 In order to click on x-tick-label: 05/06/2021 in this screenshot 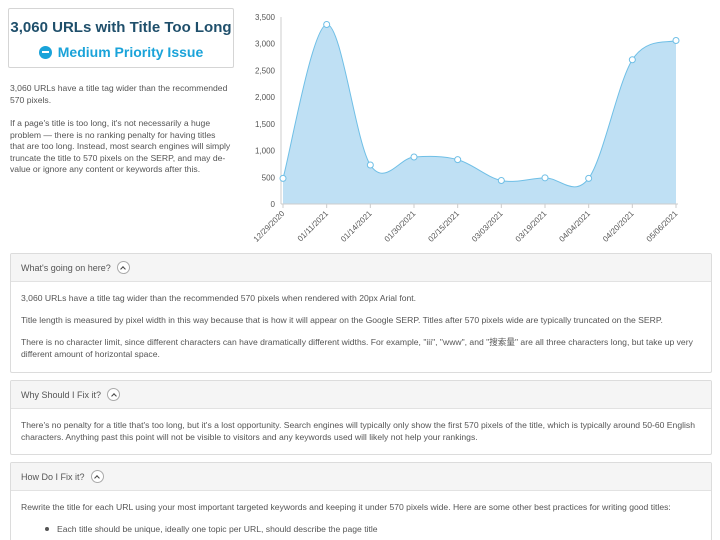, I will do `click(662, 226)`.